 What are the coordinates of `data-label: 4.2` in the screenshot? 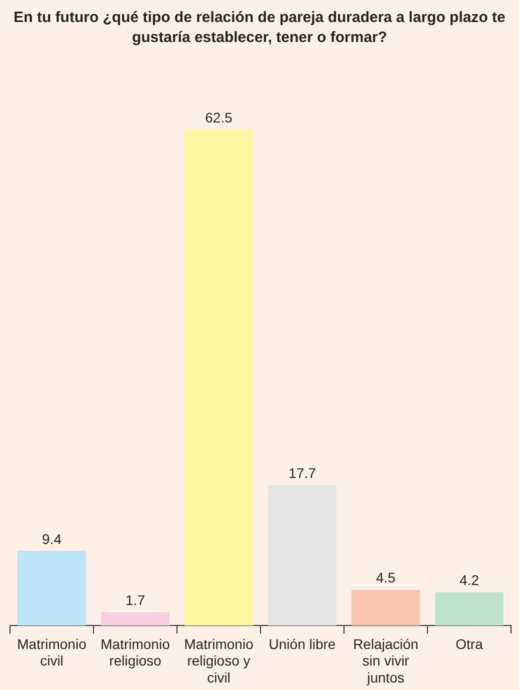 It's located at (470, 580).